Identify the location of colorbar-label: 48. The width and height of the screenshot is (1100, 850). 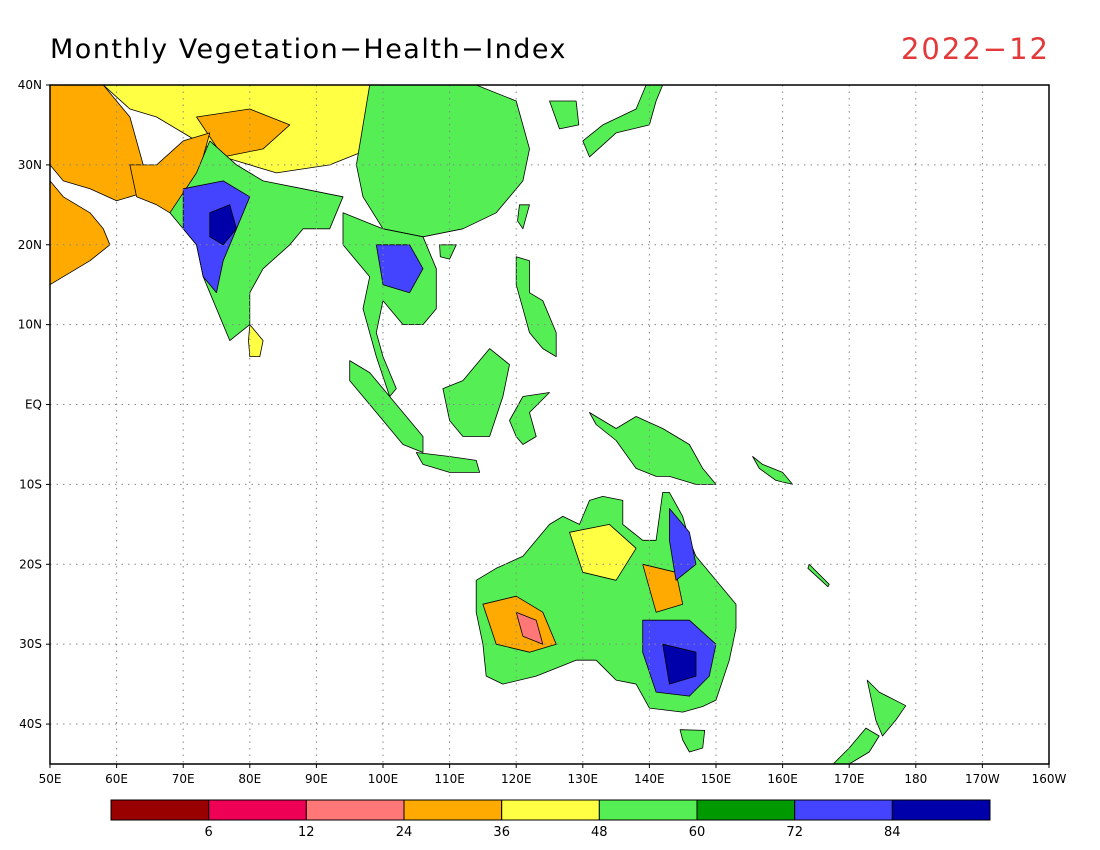
(599, 832).